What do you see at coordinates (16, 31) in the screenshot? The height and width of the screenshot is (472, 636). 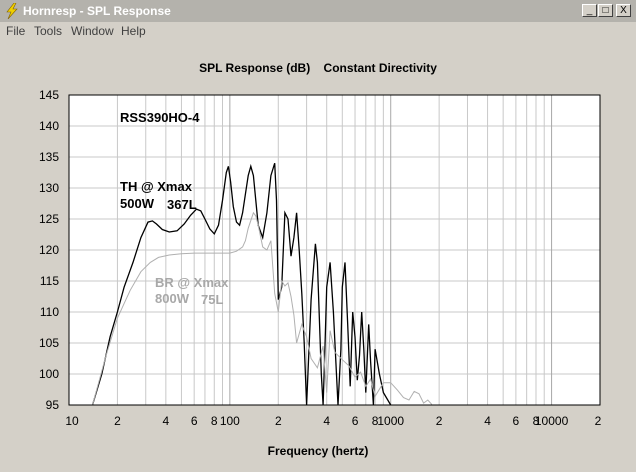 I see `menu-file: File` at bounding box center [16, 31].